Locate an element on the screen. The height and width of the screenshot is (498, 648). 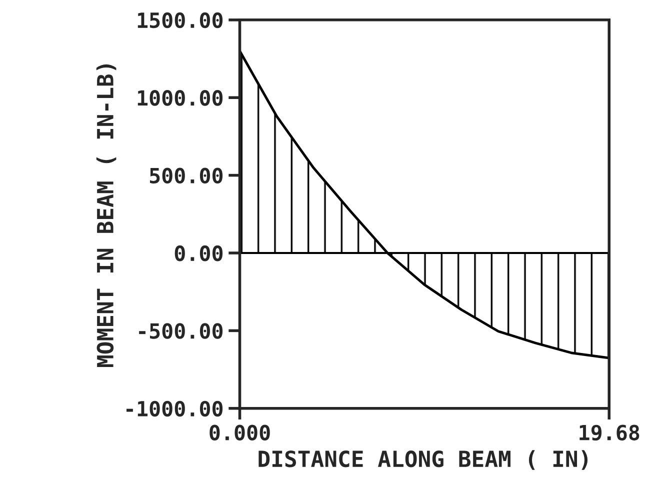
y-tick-label: 500.00 is located at coordinates (186, 176).